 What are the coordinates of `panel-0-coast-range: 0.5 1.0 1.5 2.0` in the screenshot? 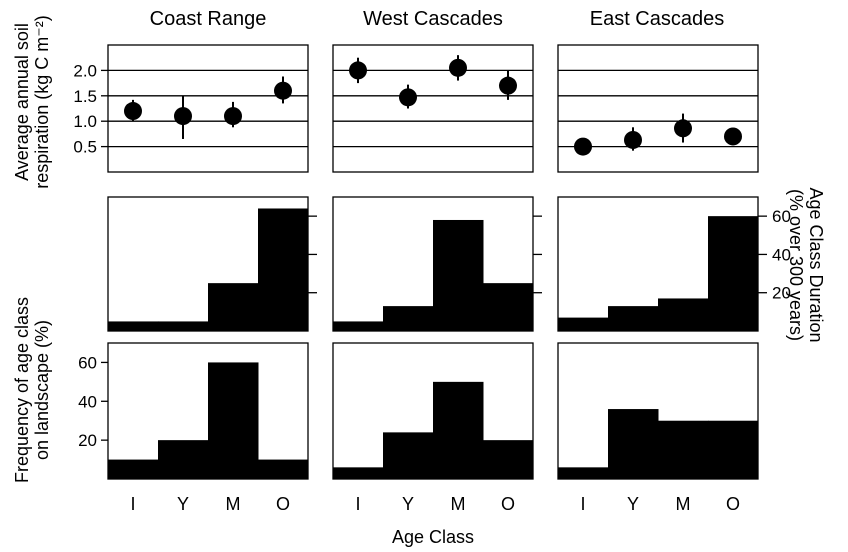 It's located at (191, 108).